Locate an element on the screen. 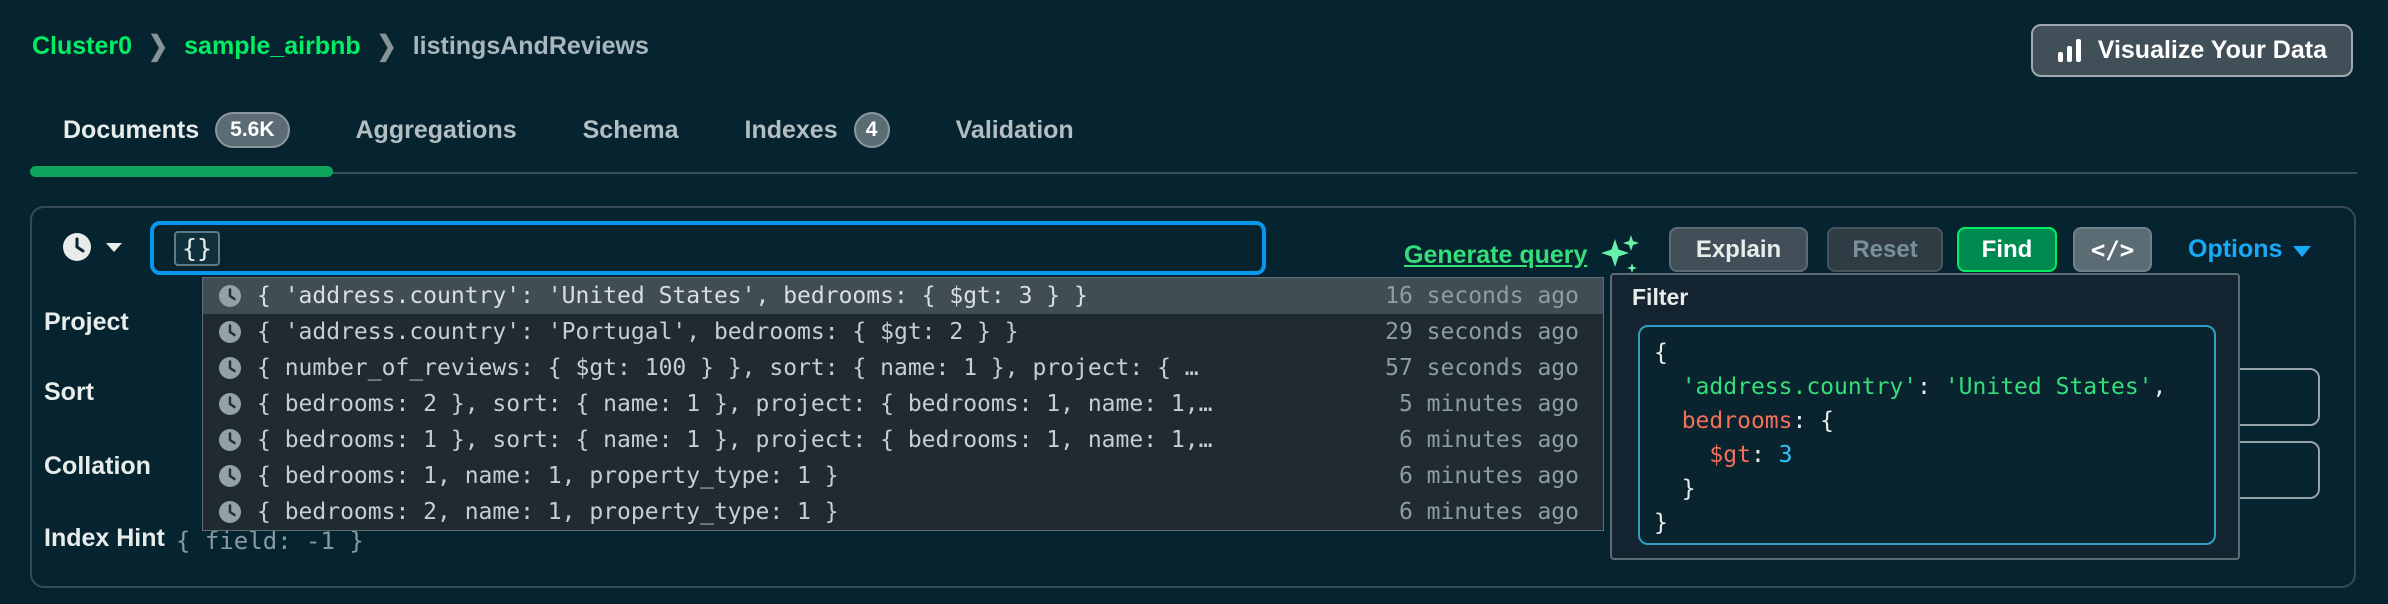 The width and height of the screenshot is (2388, 604). tab-schema: Schema is located at coordinates (631, 130).